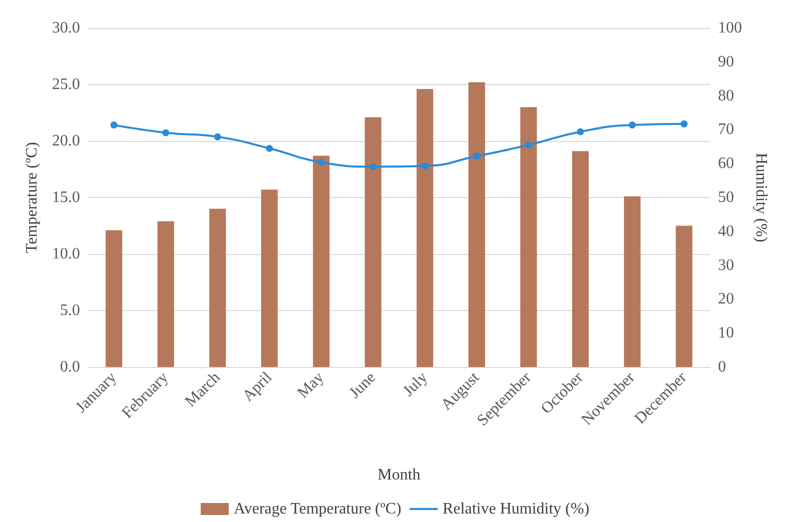 This screenshot has width=790, height=522. Describe the element at coordinates (726, 197) in the screenshot. I see `y2-tick-label: 50` at that location.